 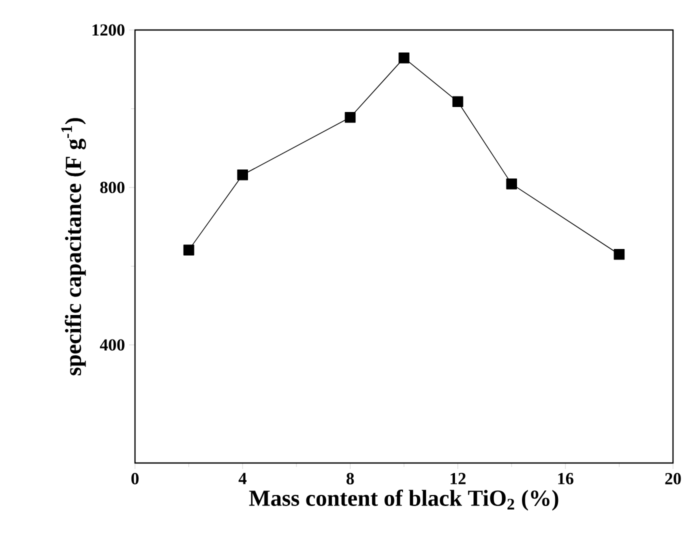 I want to click on x-tick-label: 16, so click(x=566, y=478).